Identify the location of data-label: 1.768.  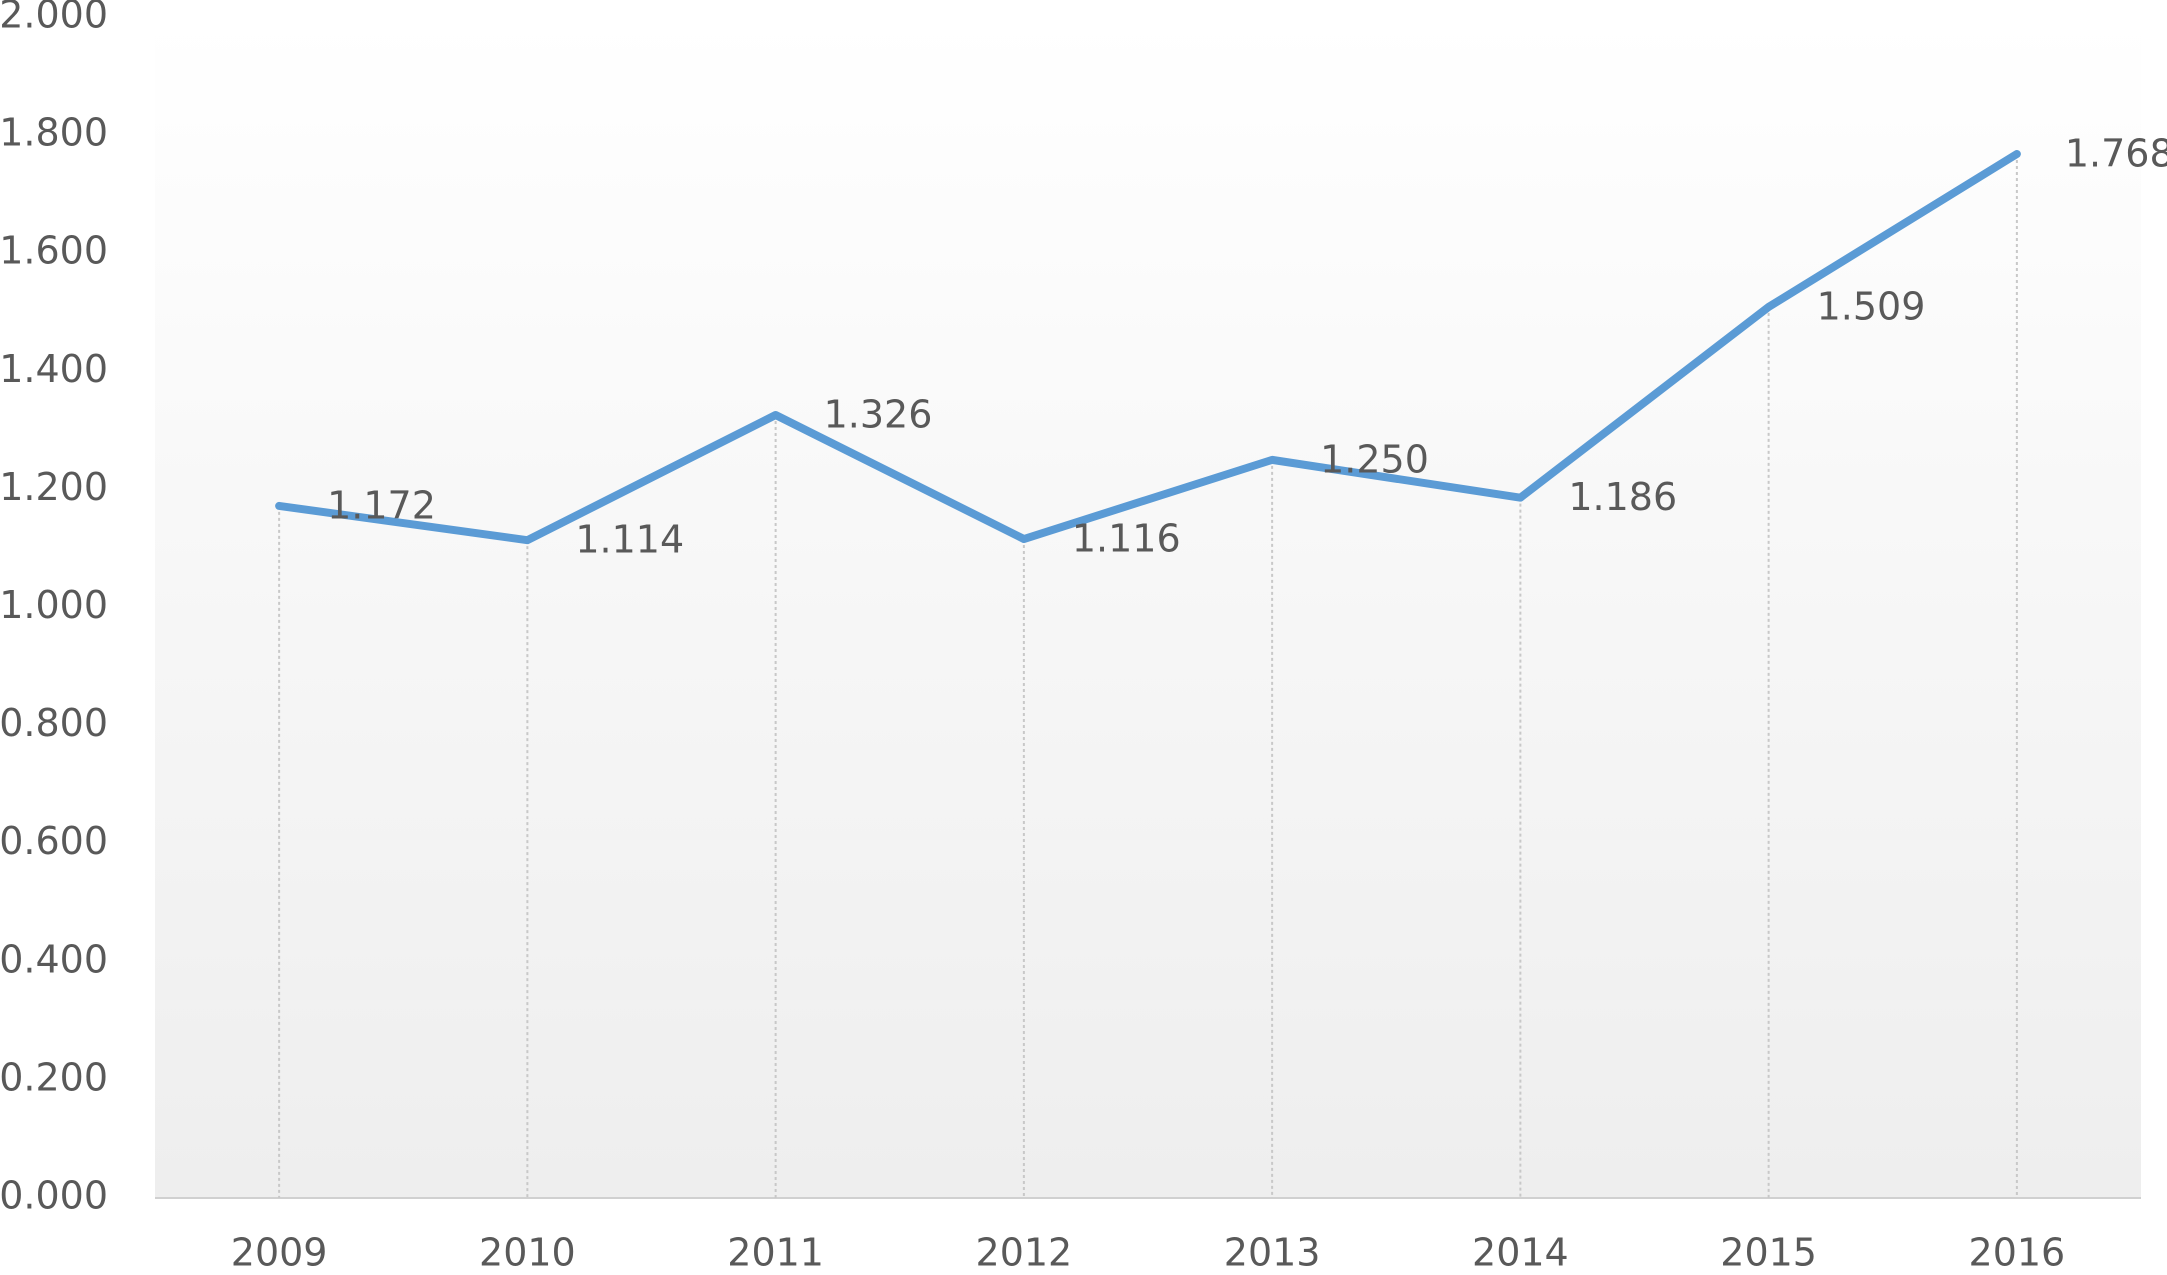
(2116, 153).